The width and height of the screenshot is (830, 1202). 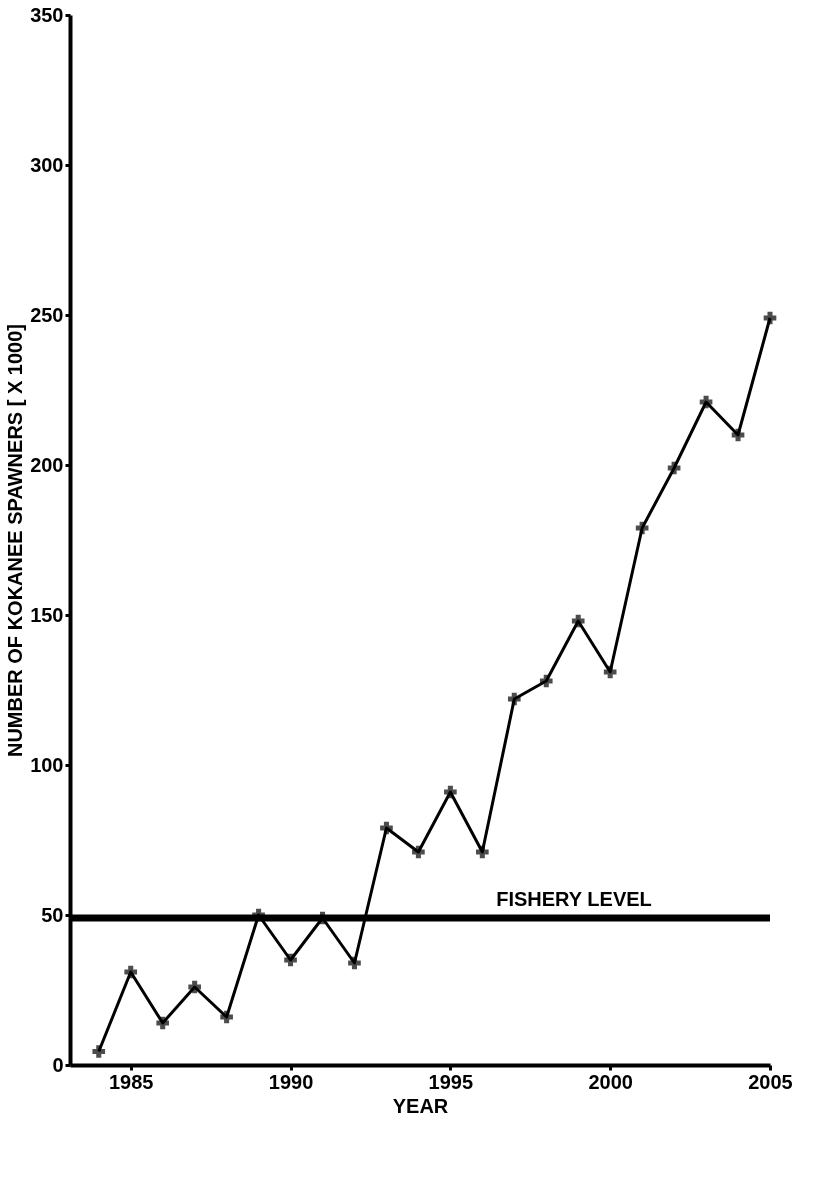 What do you see at coordinates (291, 1081) in the screenshot?
I see `x-tick-label: 1990` at bounding box center [291, 1081].